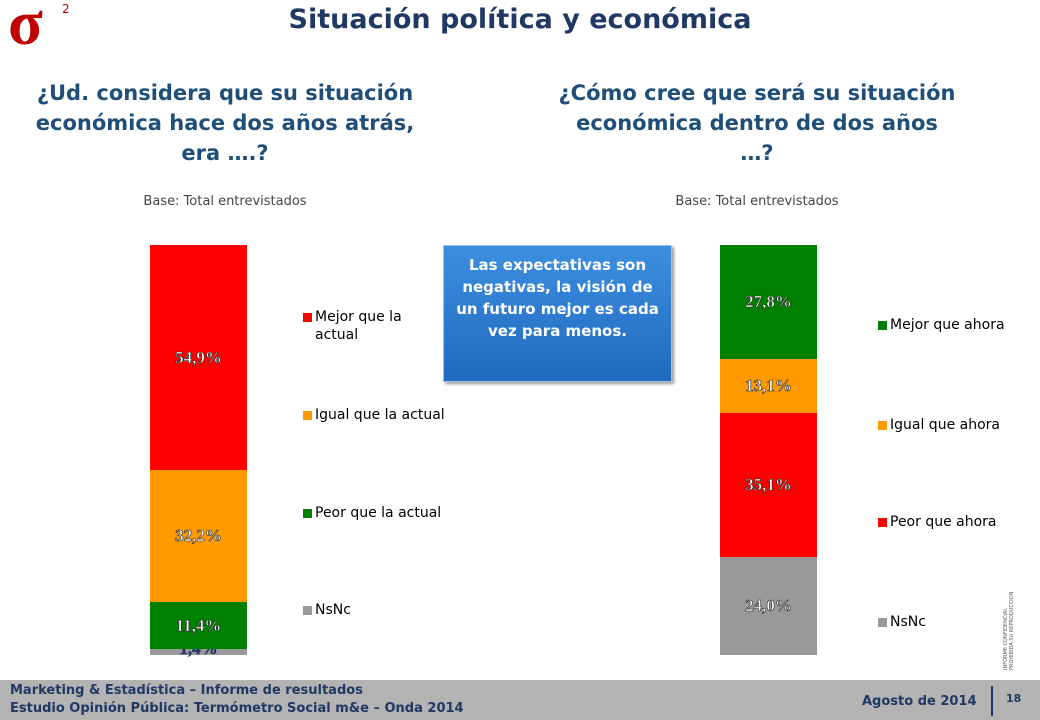  I want to click on logo: σ, so click(25, 29).